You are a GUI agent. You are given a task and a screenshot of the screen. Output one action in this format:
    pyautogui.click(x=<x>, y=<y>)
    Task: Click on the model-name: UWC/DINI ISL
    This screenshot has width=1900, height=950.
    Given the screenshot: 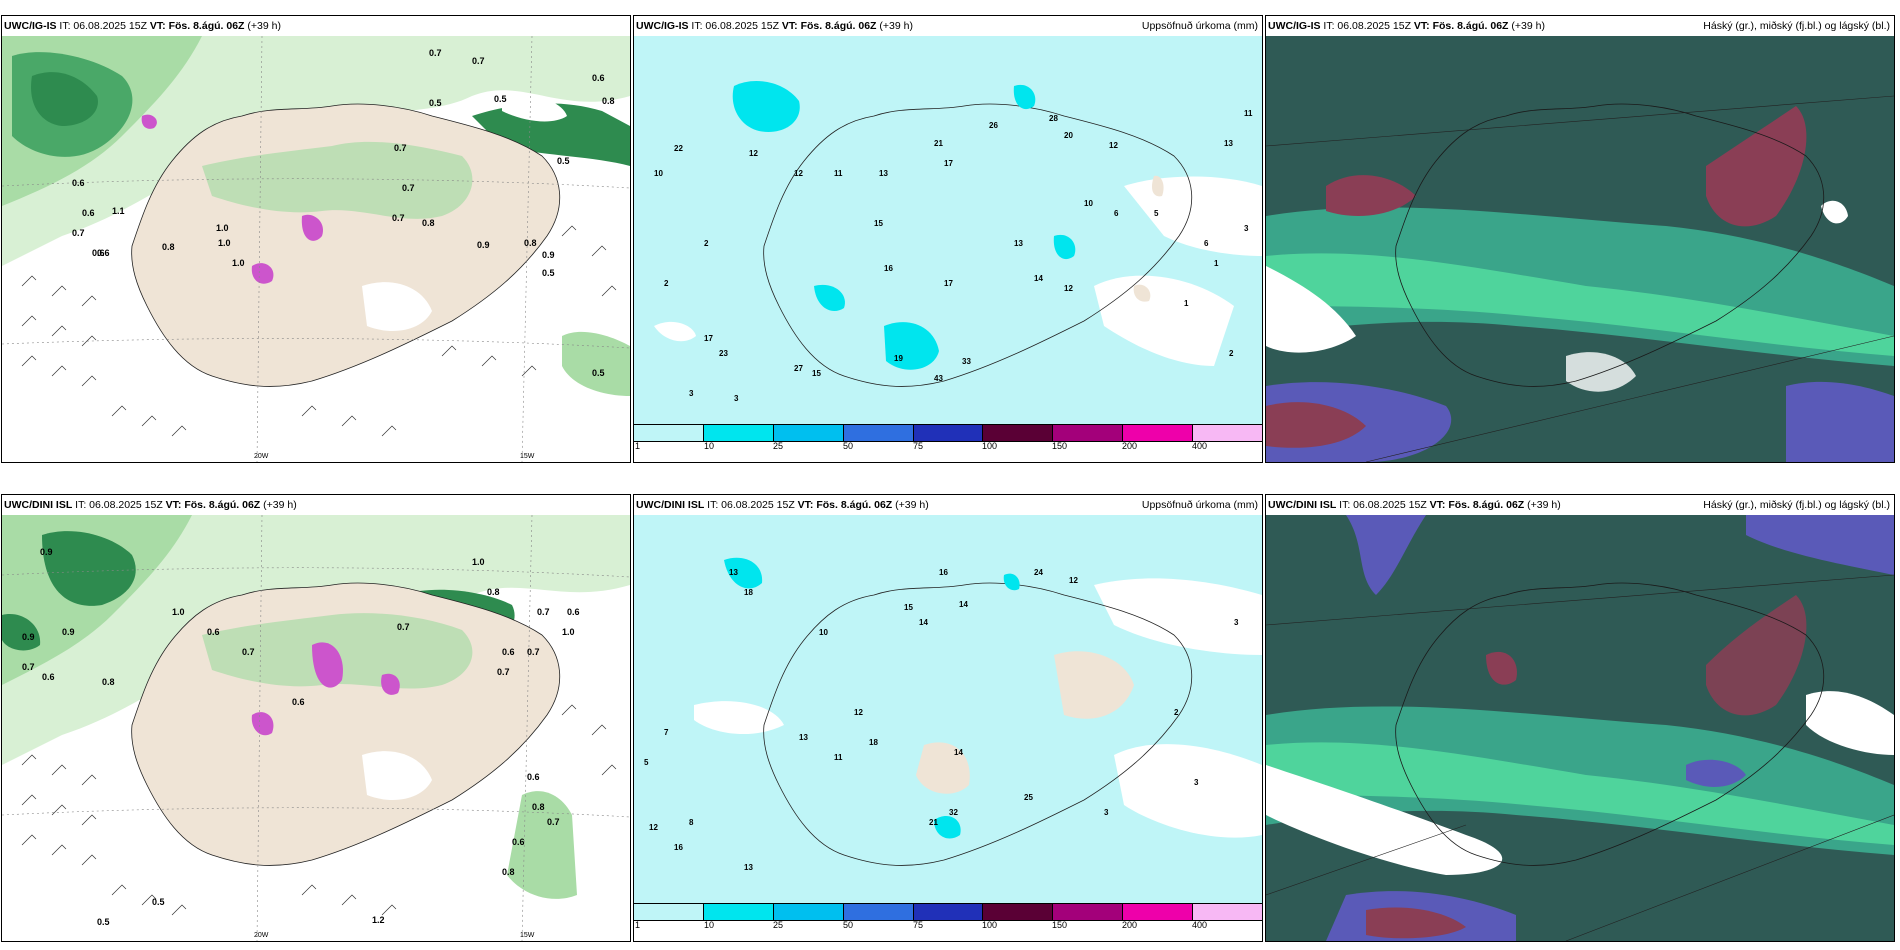 What is the action you would take?
    pyautogui.click(x=38, y=505)
    